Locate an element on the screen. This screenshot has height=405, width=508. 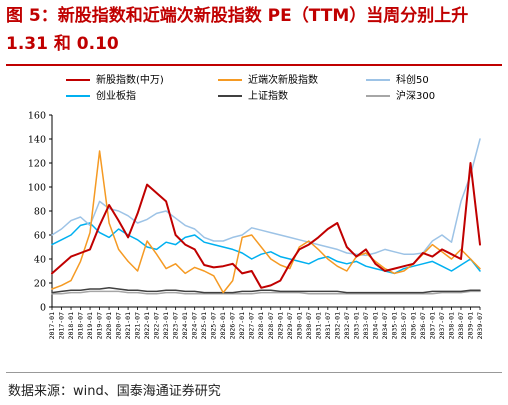
x-tick-label: 2017-01 is located at coordinates (52, 325).